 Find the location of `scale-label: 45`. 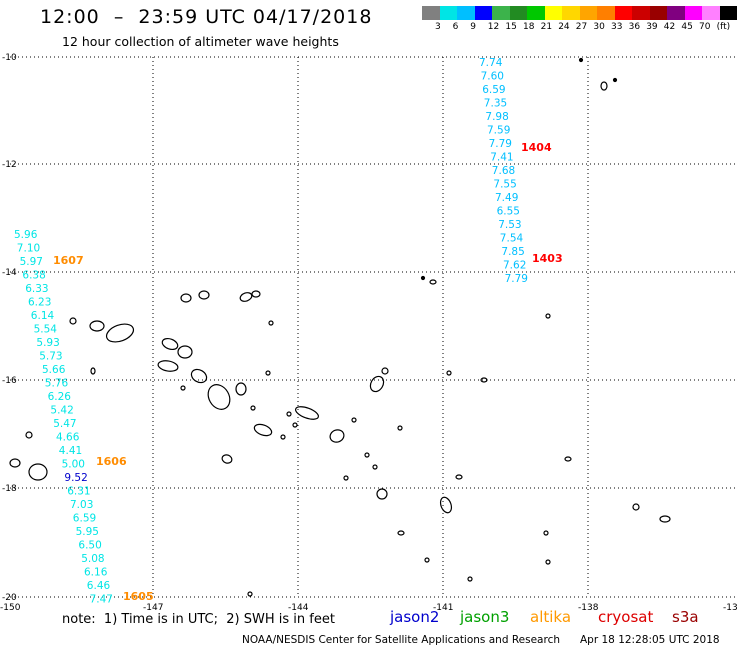

scale-label: 45 is located at coordinates (687, 27).